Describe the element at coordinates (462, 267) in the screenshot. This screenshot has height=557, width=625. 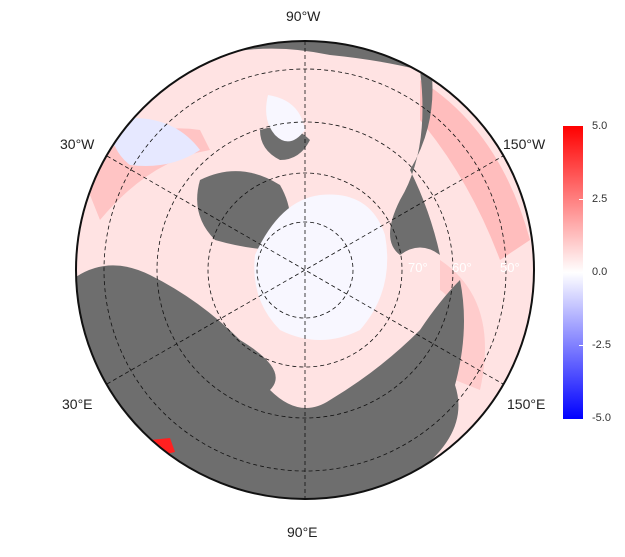
I see `lat-label-60: 60°` at that location.